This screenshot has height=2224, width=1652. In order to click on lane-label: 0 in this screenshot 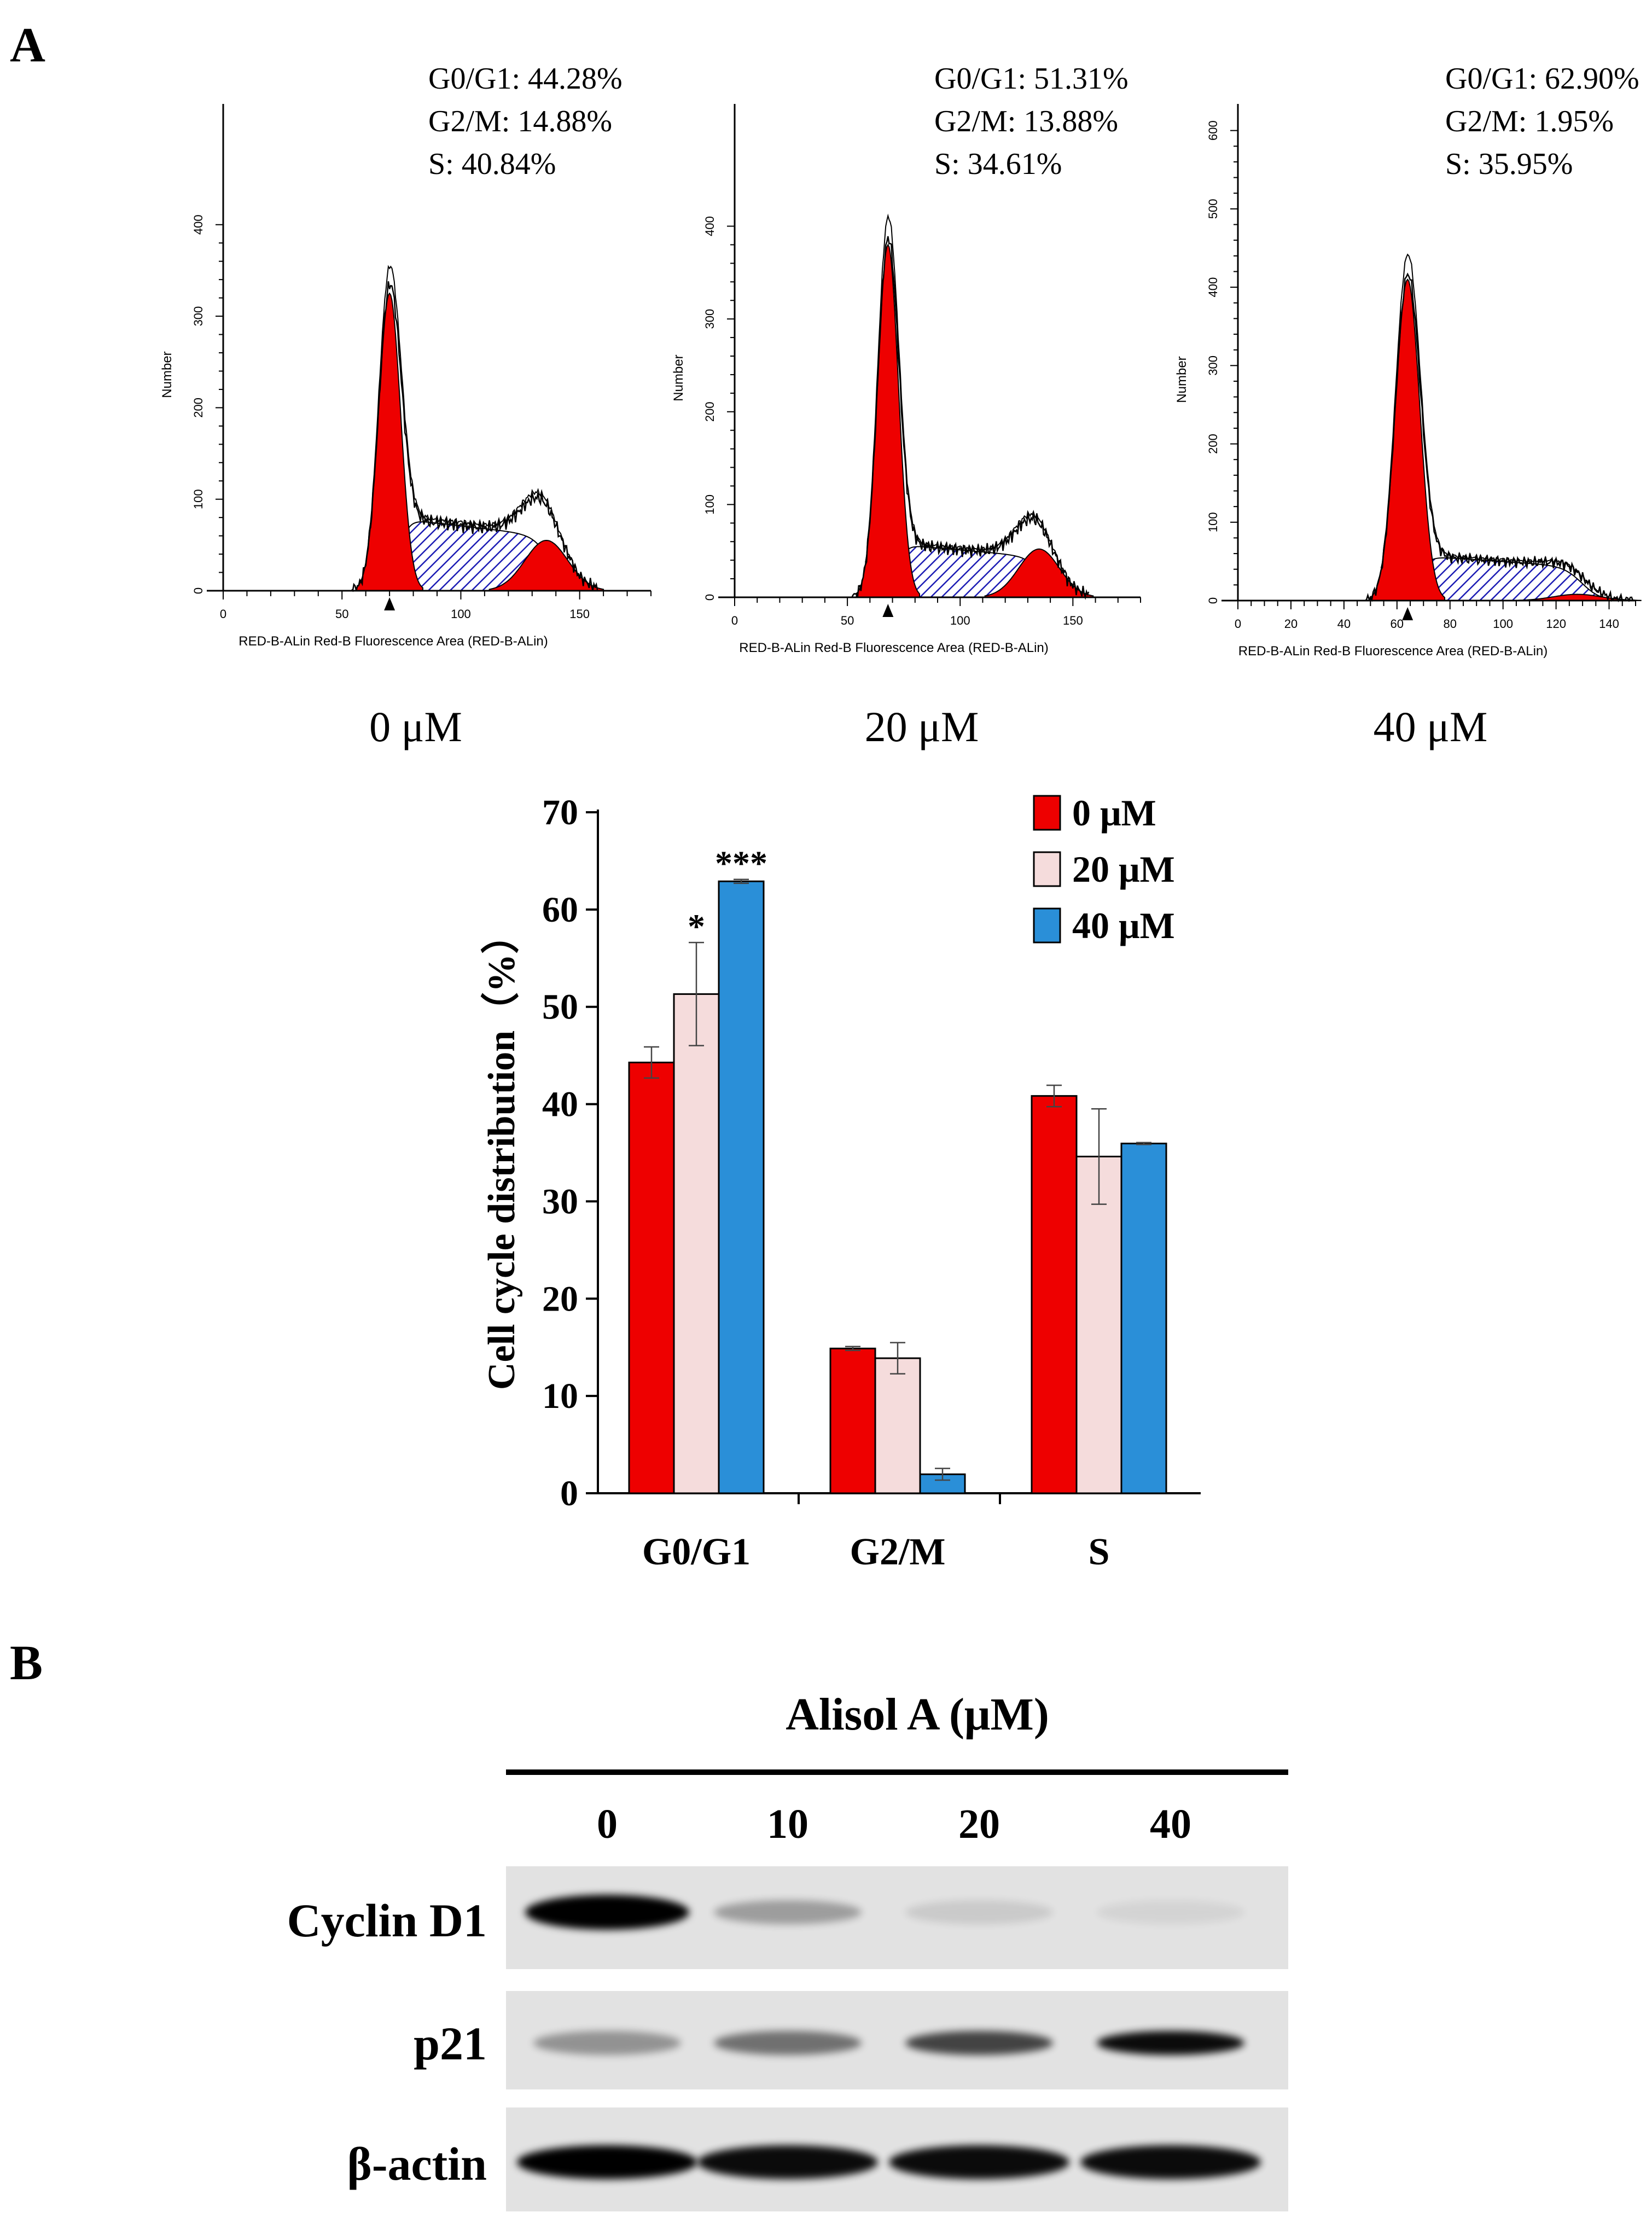, I will do `click(607, 1824)`.